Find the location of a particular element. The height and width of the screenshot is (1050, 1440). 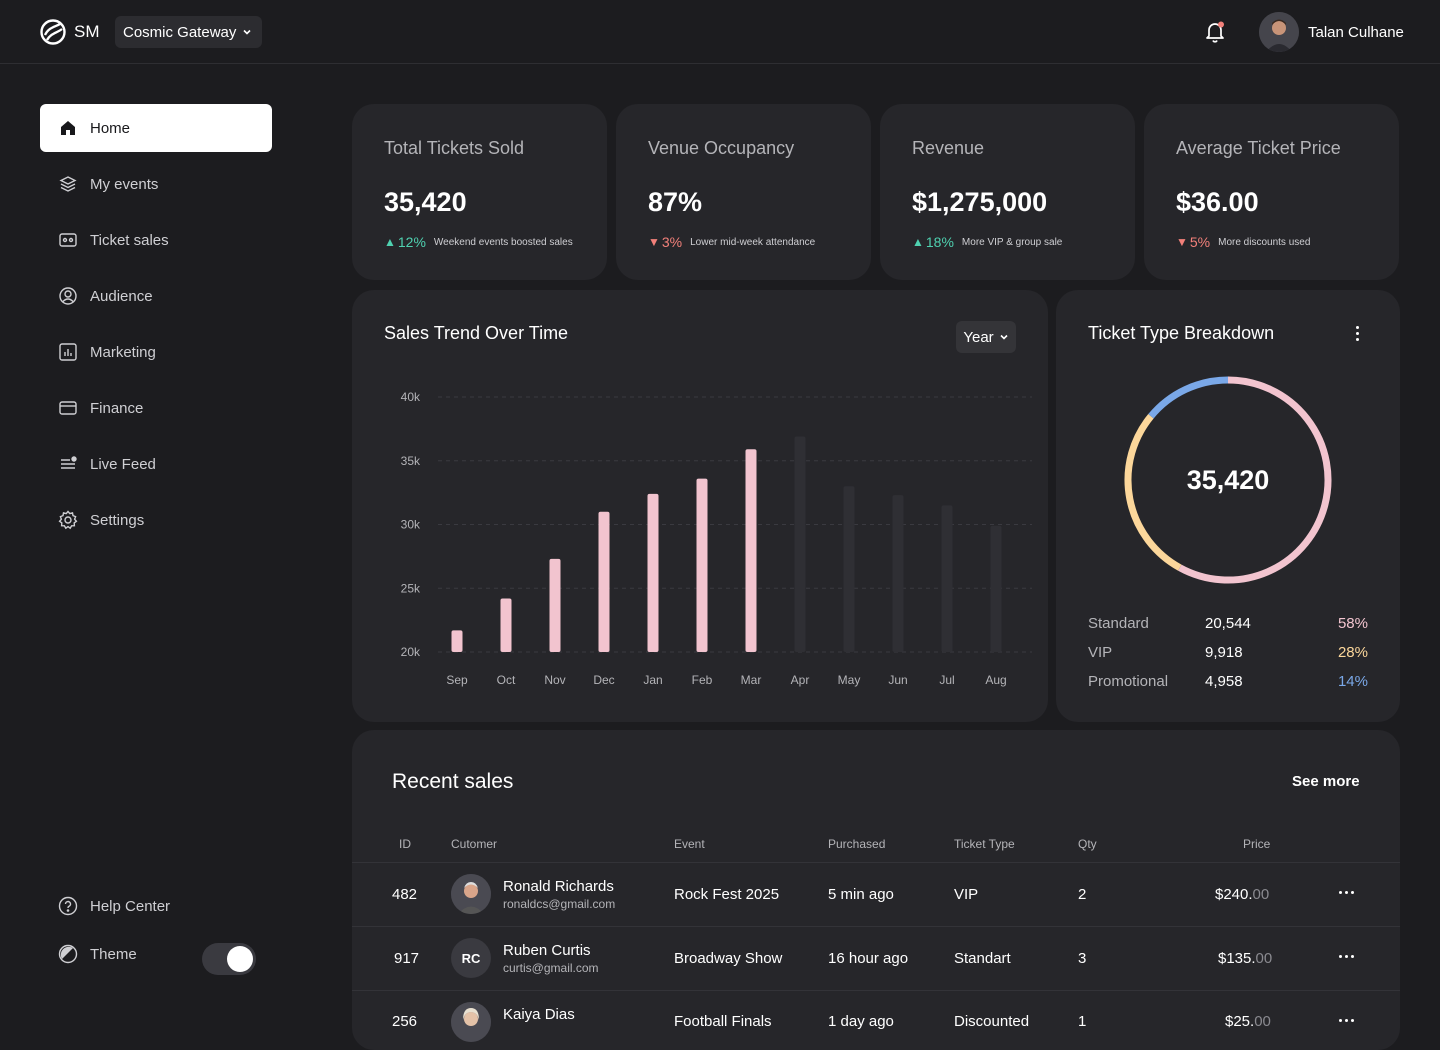

kpi-title: Venue Occupancy is located at coordinates (721, 148).